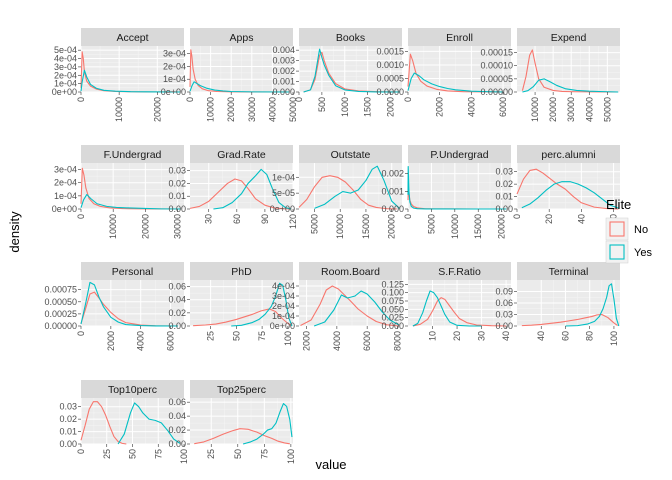 The width and height of the screenshot is (672, 480). What do you see at coordinates (283, 193) in the screenshot?
I see `y-tick-label: 5e-05` at bounding box center [283, 193].